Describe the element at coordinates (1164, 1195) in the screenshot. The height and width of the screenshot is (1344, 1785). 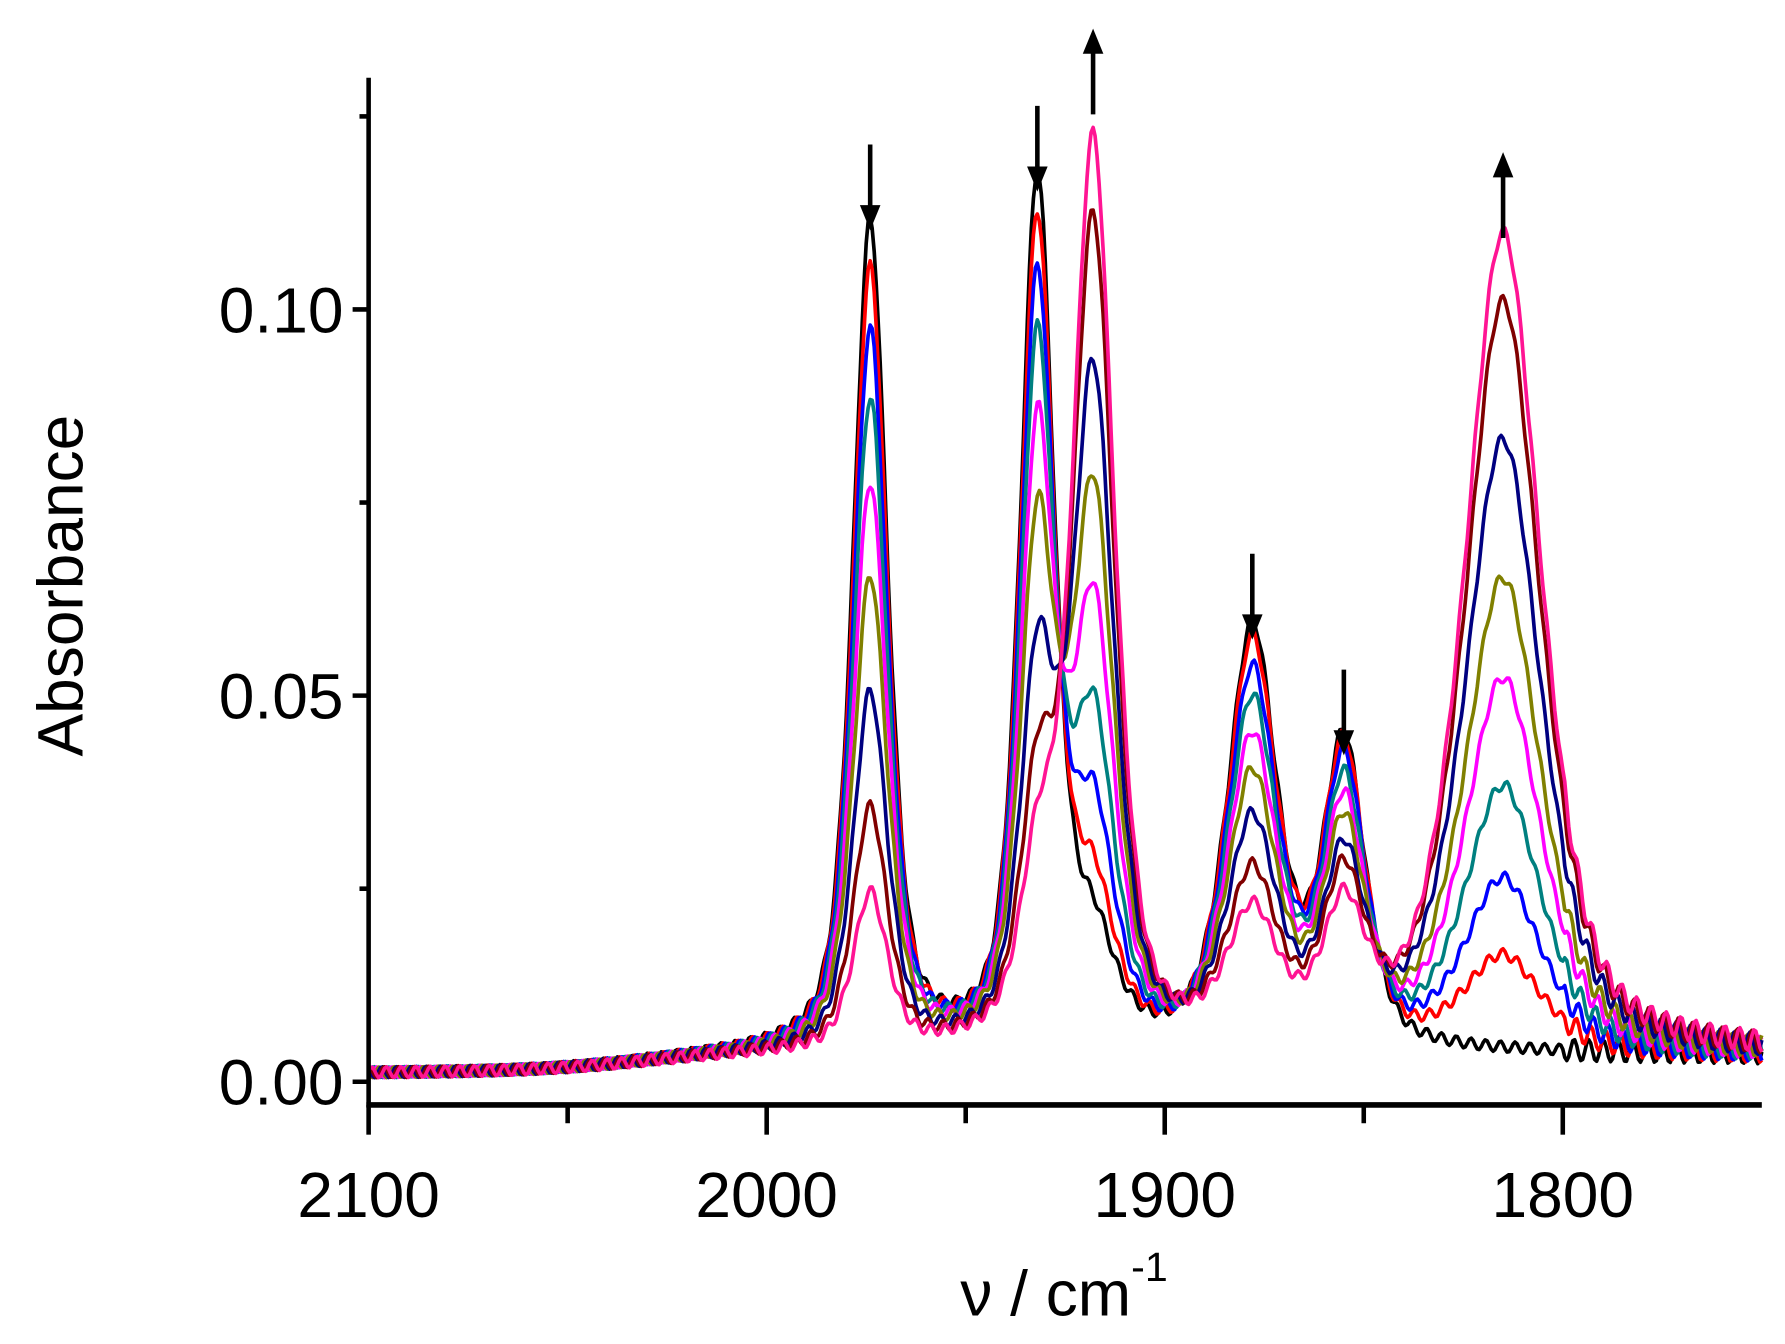
I see `x-tick-label: 1900` at that location.